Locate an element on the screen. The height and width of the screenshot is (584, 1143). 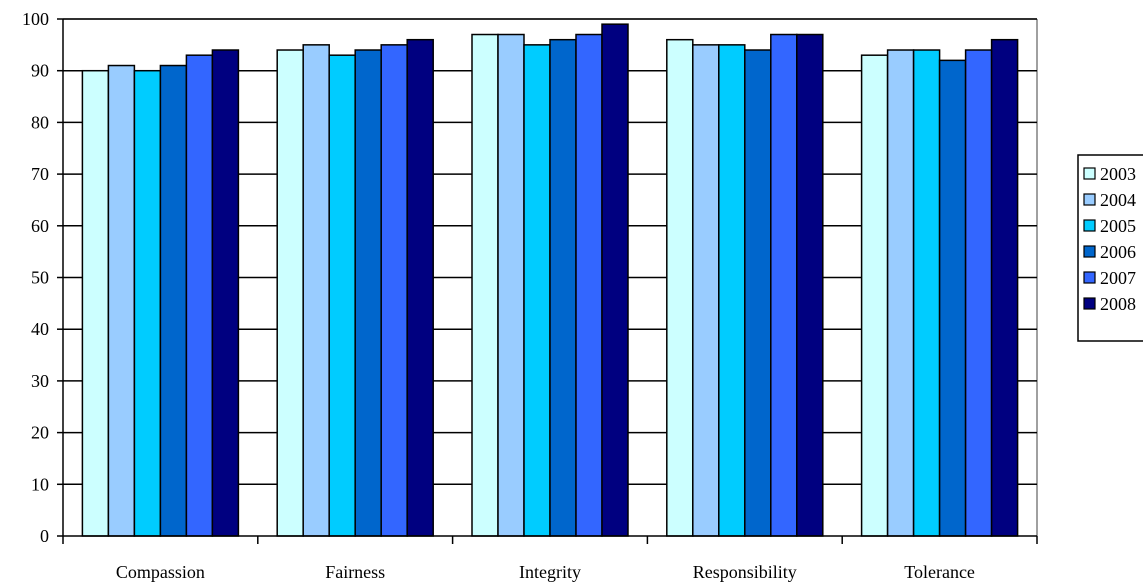
x-category-label: Responsibility is located at coordinates (745, 572).